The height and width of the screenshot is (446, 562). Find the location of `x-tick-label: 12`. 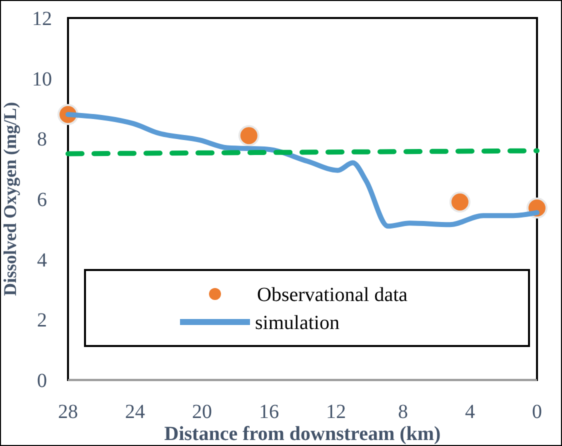

x-tick-label: 12 is located at coordinates (336, 412).